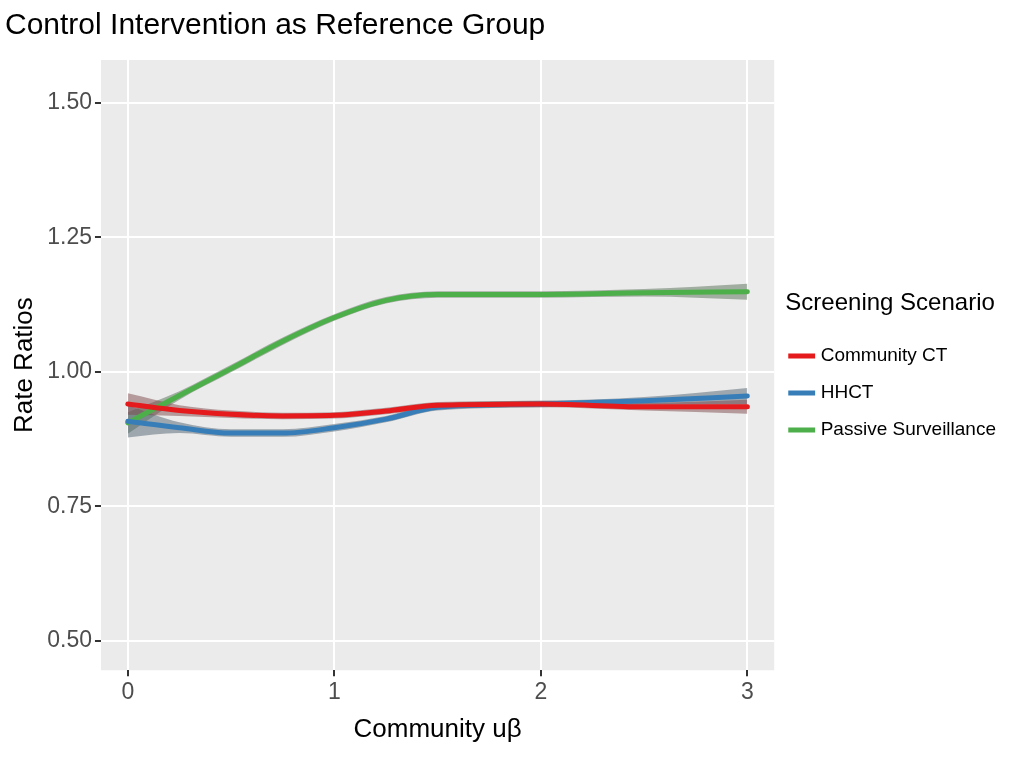 The height and width of the screenshot is (759, 1011). I want to click on y-tick-label: 0.75, so click(69, 504).